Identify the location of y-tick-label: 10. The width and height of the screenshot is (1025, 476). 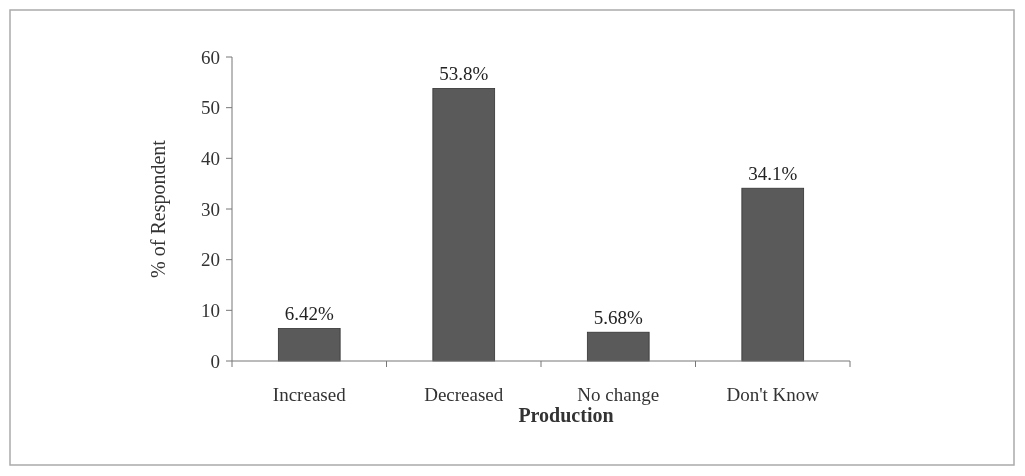
(210, 310).